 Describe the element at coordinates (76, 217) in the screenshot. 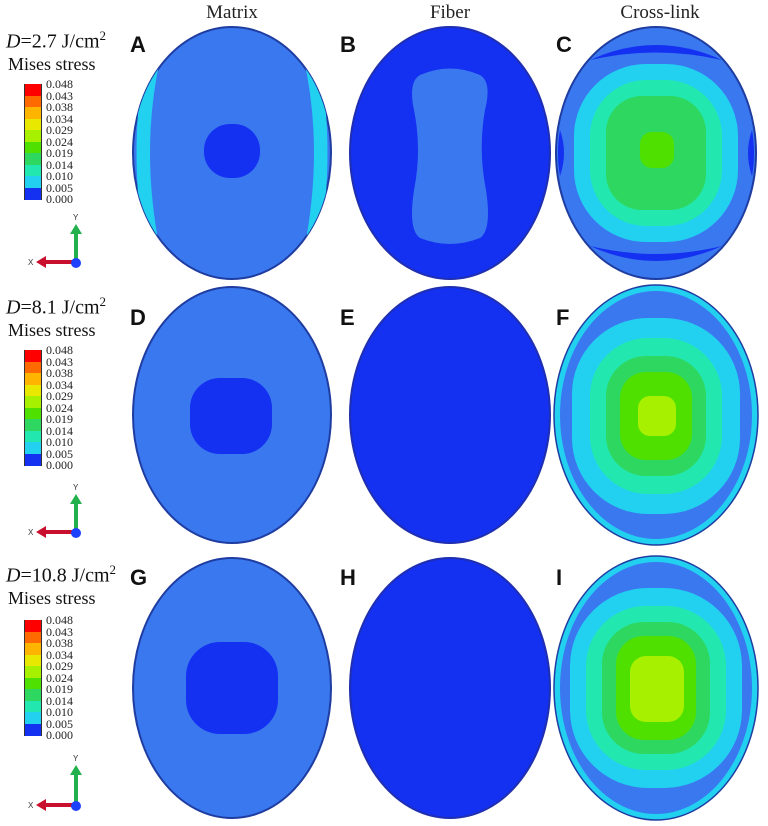

I see `y-axis-label-row-1: Y` at that location.